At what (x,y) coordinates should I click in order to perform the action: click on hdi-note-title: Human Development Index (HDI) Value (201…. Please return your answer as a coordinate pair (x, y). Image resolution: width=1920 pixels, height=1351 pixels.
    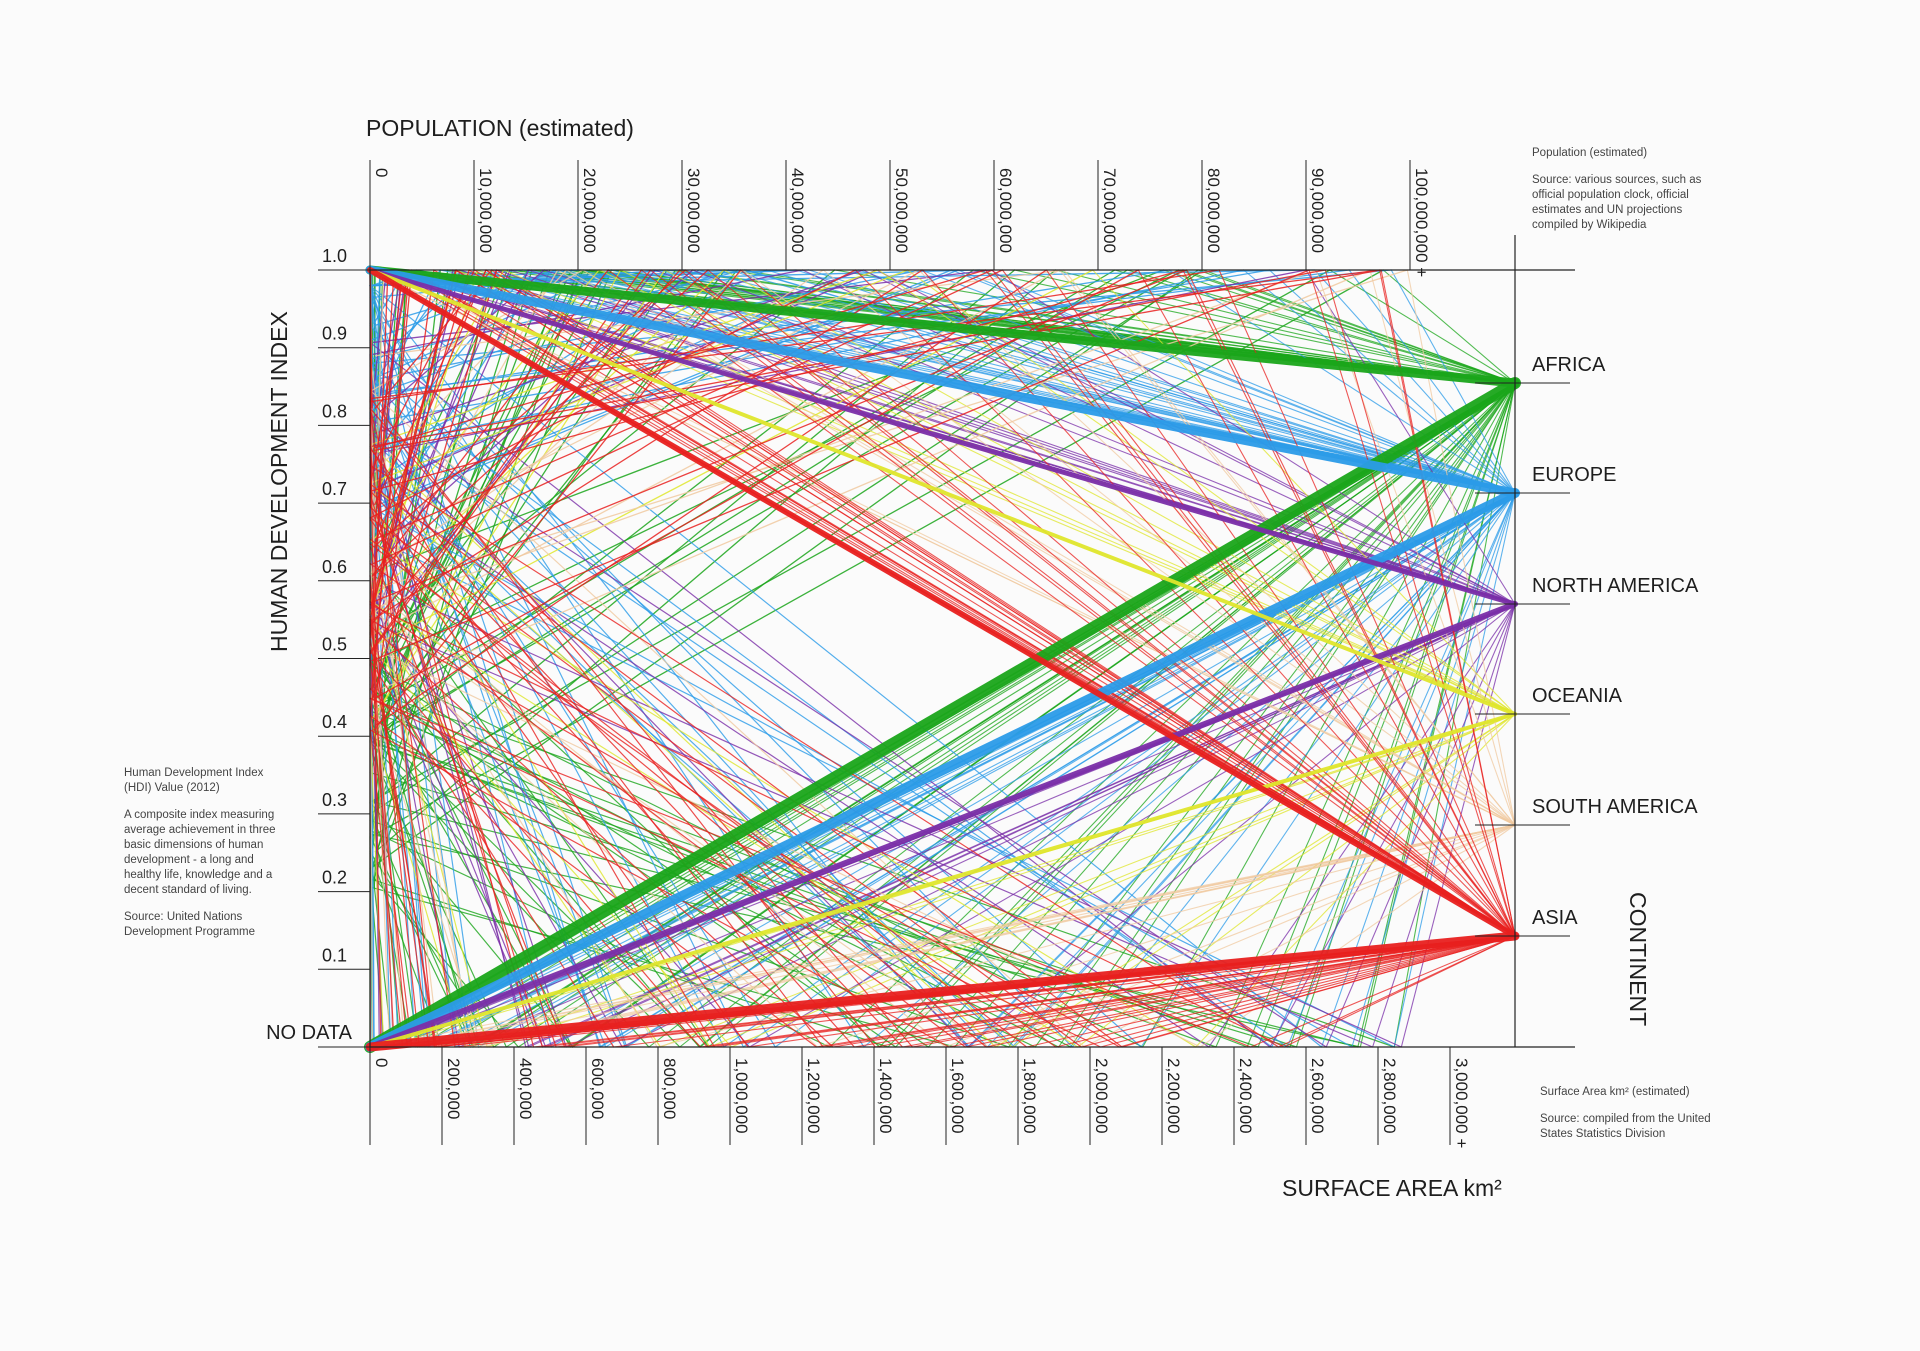
    Looking at the image, I should click on (204, 781).